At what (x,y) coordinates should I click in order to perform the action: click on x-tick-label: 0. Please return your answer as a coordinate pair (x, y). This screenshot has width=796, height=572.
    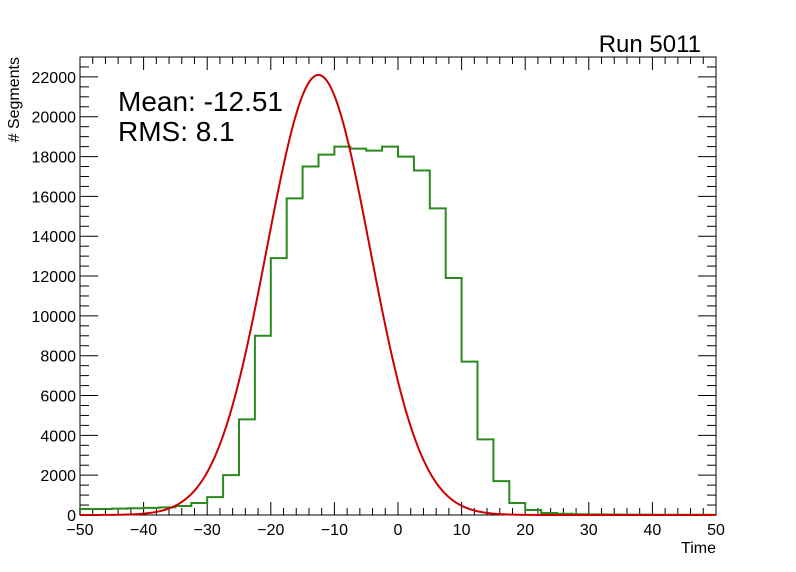
    Looking at the image, I should click on (398, 530).